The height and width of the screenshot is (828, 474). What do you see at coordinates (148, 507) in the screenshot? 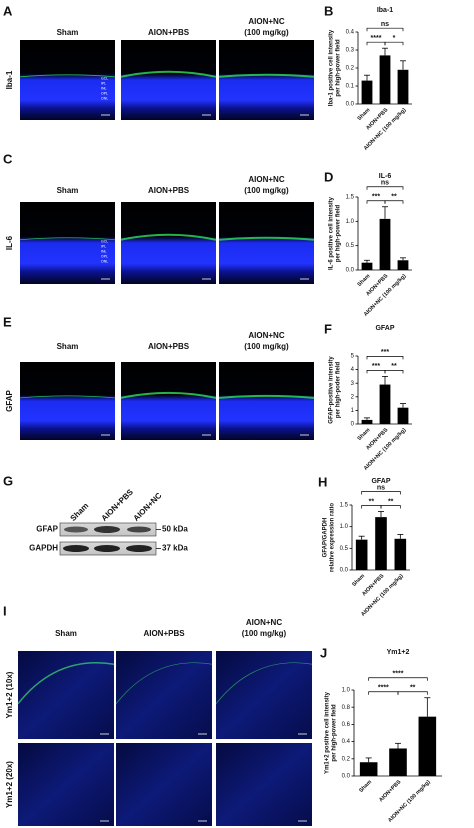
I see `lane-label: AION+NC` at bounding box center [148, 507].